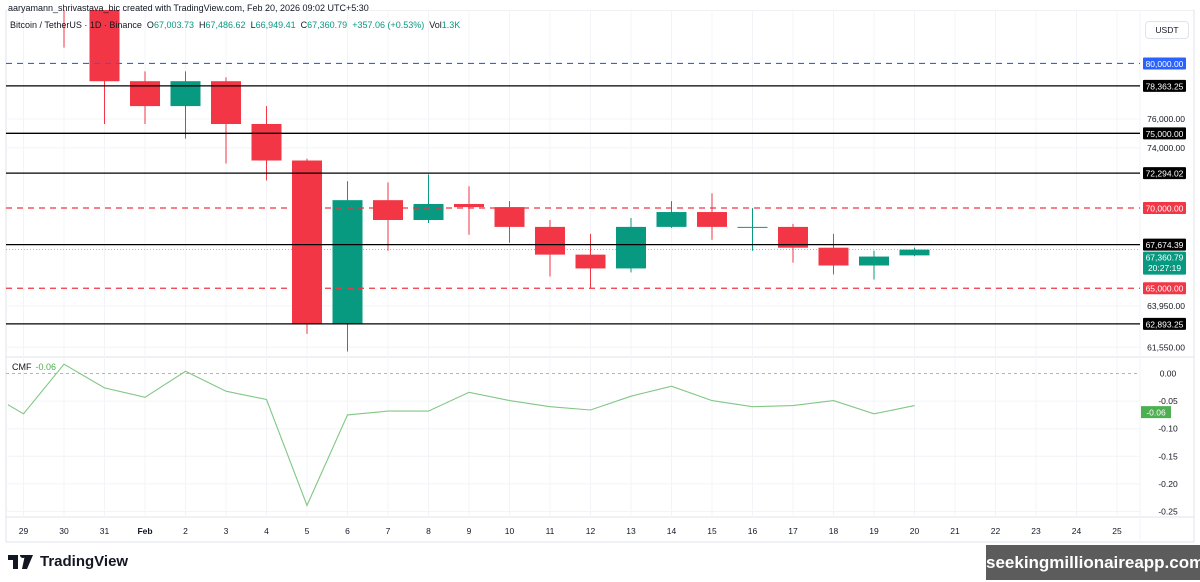 The width and height of the screenshot is (1200, 582). Describe the element at coordinates (1168, 429) in the screenshot. I see `cmf-tick-label: -0.10` at that location.